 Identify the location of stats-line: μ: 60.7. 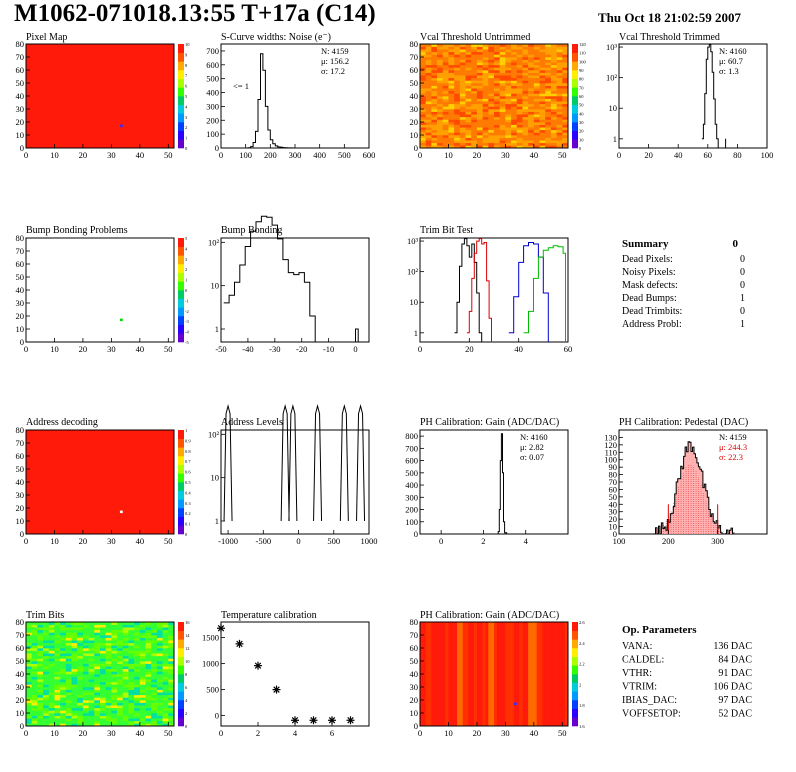
(731, 61).